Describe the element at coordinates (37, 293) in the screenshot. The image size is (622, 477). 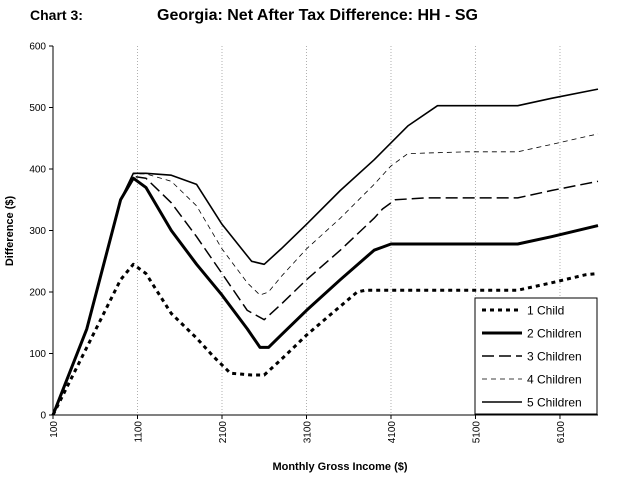
I see `y-tick-label: 200` at that location.